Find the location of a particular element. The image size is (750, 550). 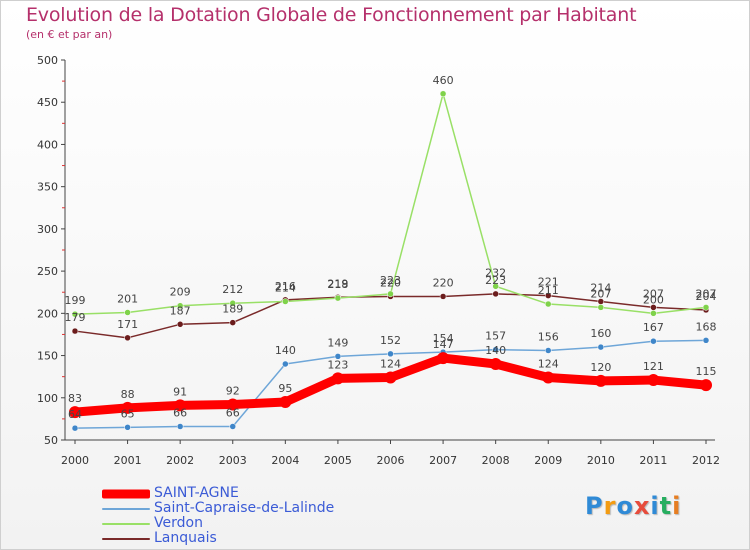

data-point-saint-capraise-de-lalinde-2008 is located at coordinates (495, 349).